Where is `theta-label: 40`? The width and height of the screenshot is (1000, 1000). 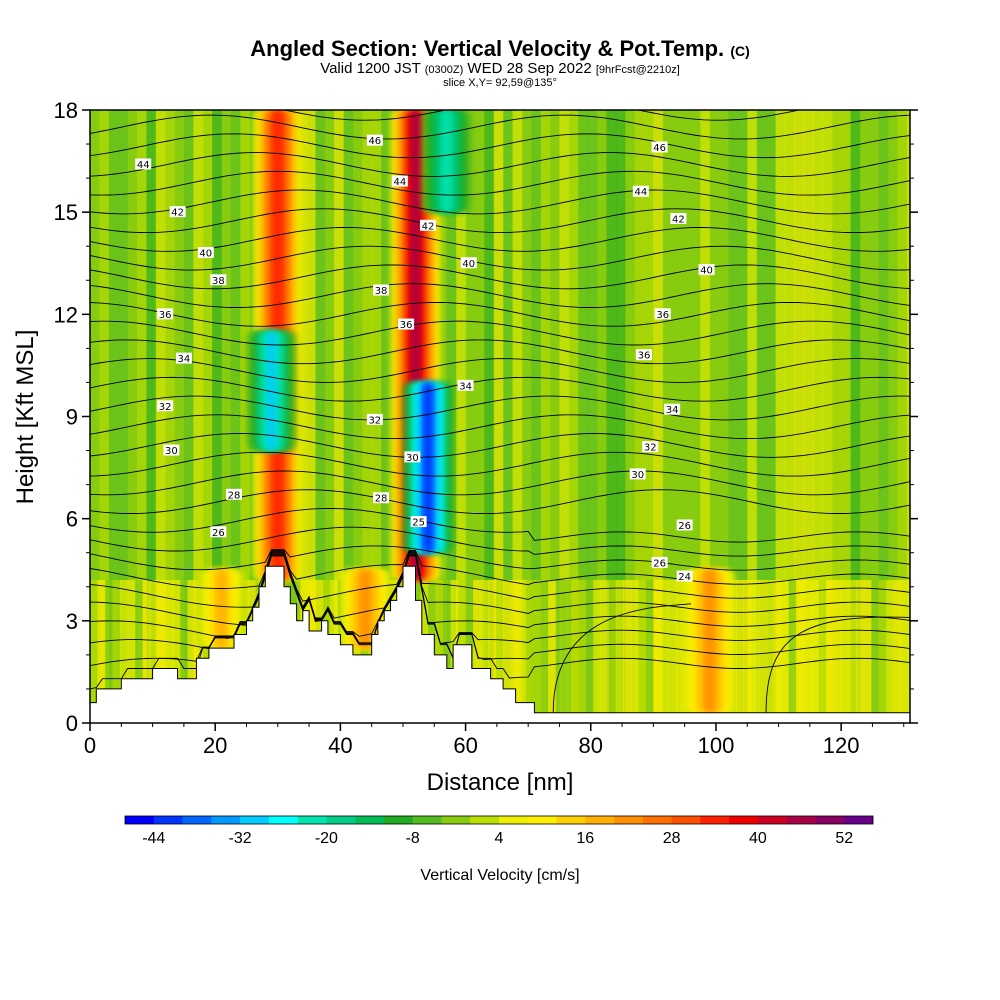
theta-label: 40 is located at coordinates (468, 263).